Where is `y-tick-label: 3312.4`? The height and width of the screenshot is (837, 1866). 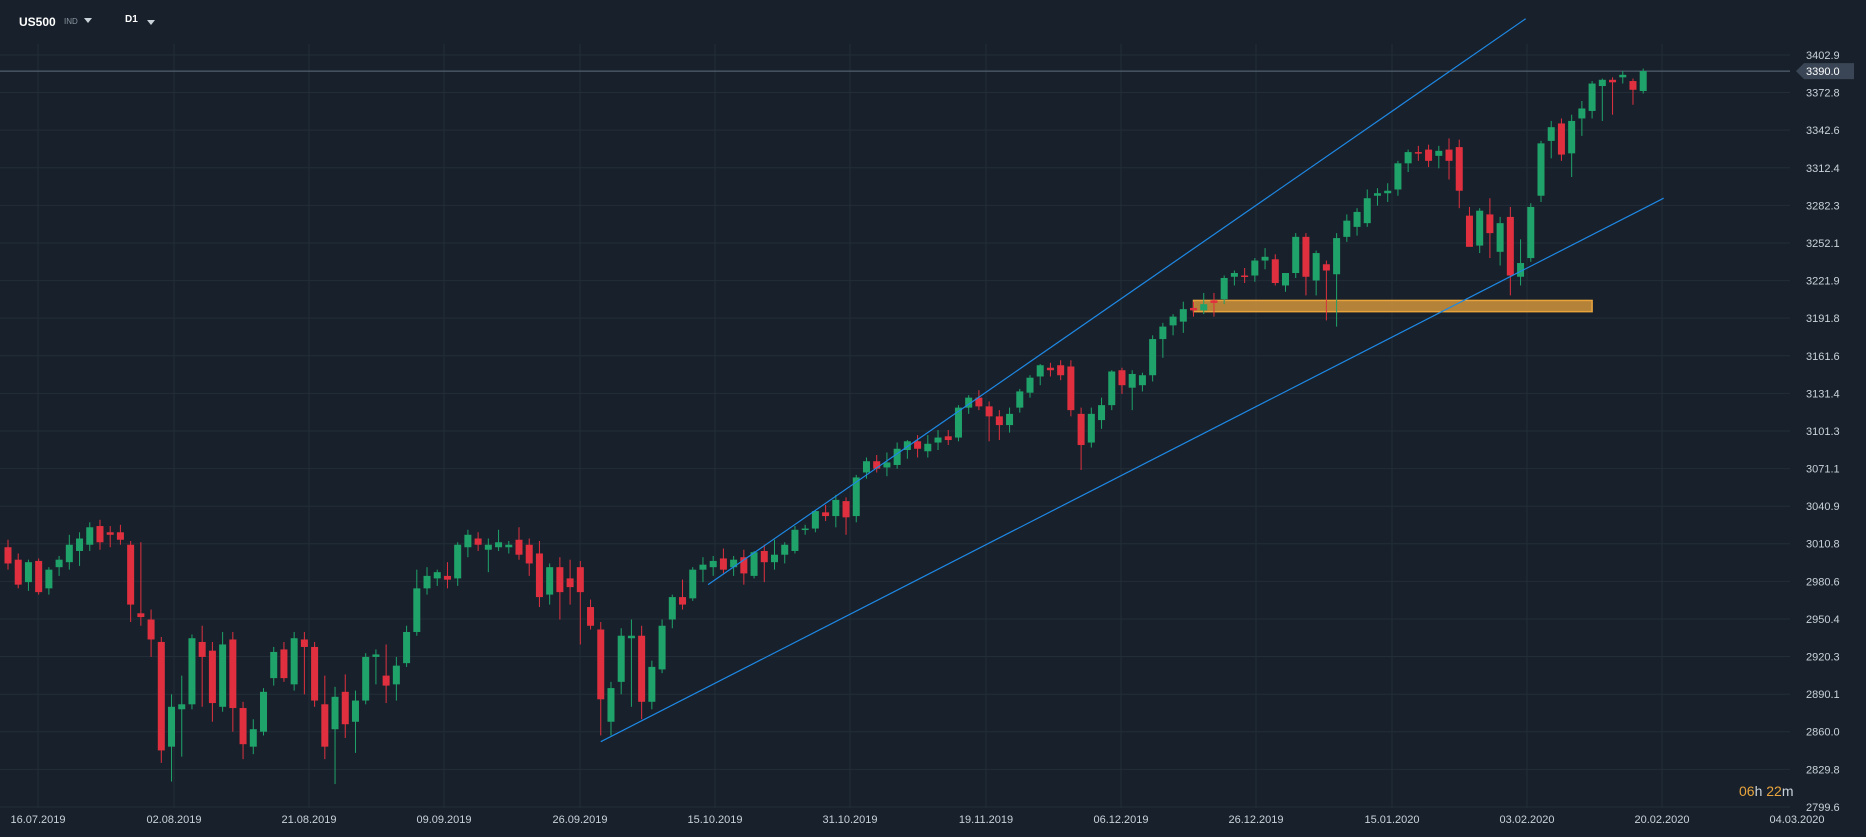 y-tick-label: 3312.4 is located at coordinates (1823, 169).